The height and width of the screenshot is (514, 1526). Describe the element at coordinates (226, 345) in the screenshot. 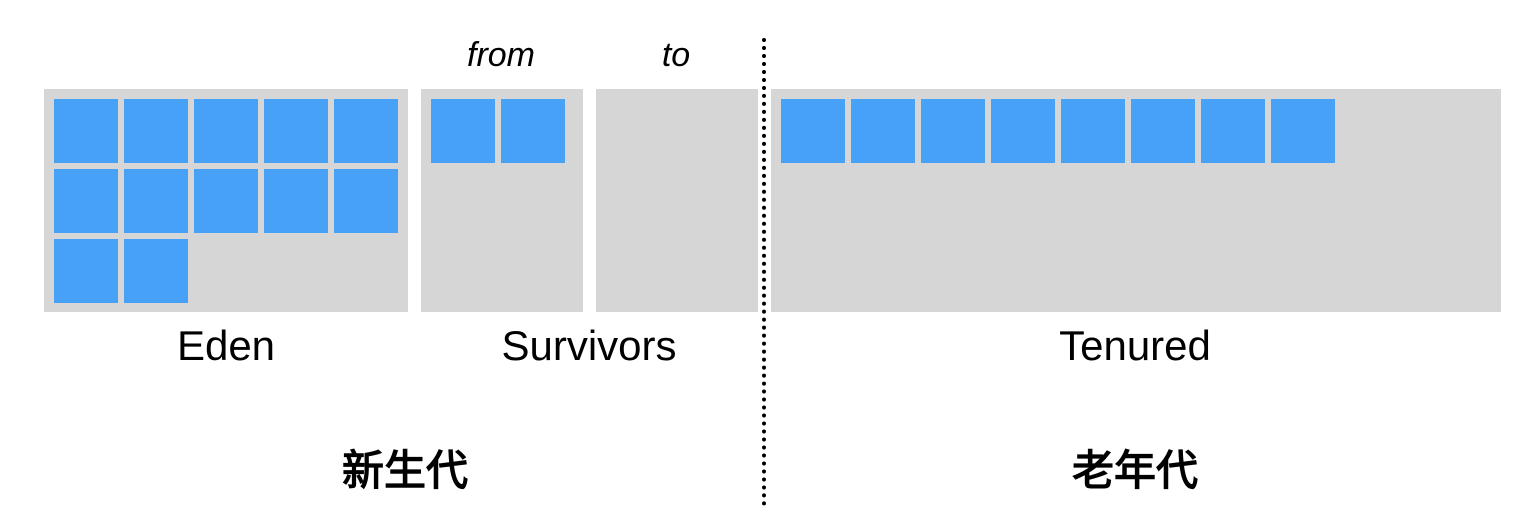

I see `eden-label: Eden` at that location.